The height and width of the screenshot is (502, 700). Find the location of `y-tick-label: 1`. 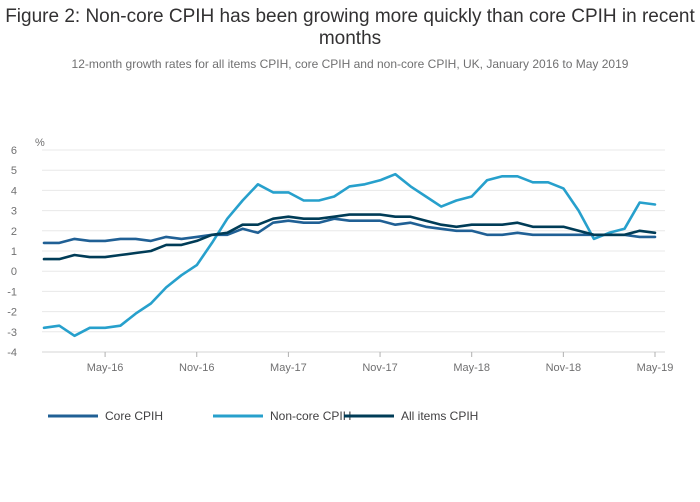

y-tick-label: 1 is located at coordinates (14, 252).